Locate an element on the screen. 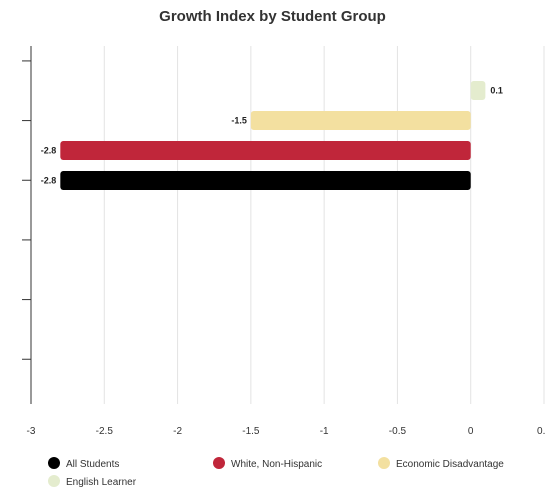 The width and height of the screenshot is (545, 491). data-label: 0.1 is located at coordinates (496, 91).